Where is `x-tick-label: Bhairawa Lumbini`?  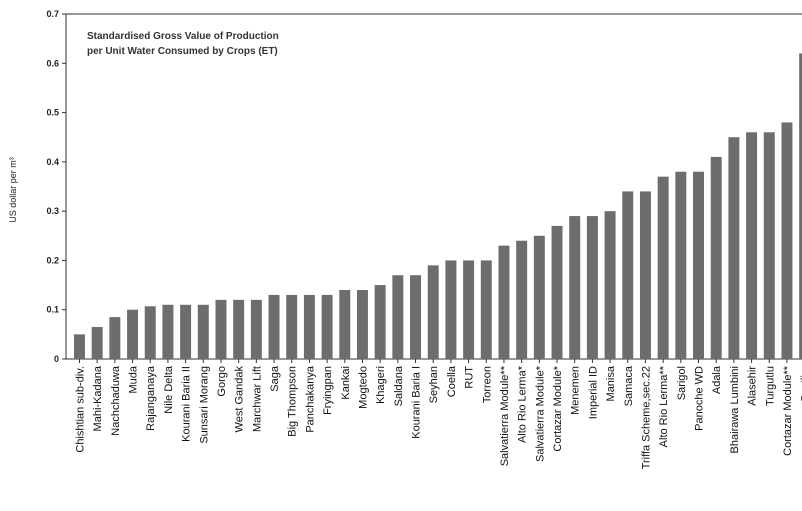
x-tick-label: Bhairawa Lumbini is located at coordinates (735, 409).